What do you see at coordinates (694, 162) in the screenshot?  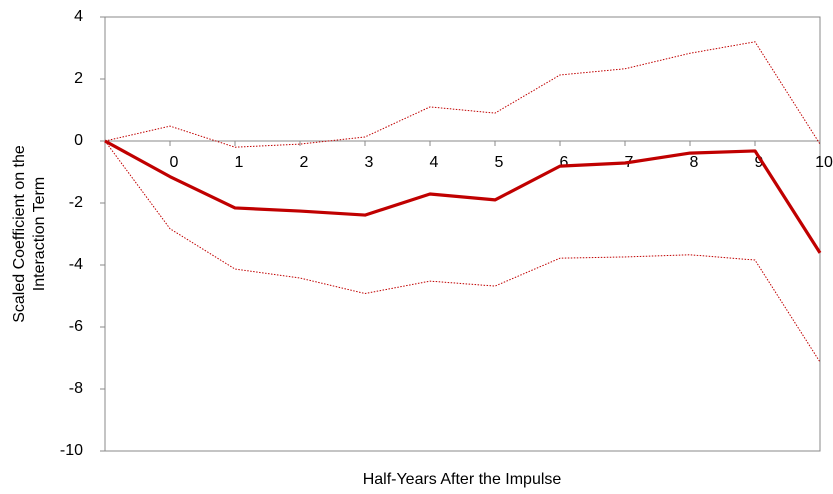 I see `x-tick-label: 8` at bounding box center [694, 162].